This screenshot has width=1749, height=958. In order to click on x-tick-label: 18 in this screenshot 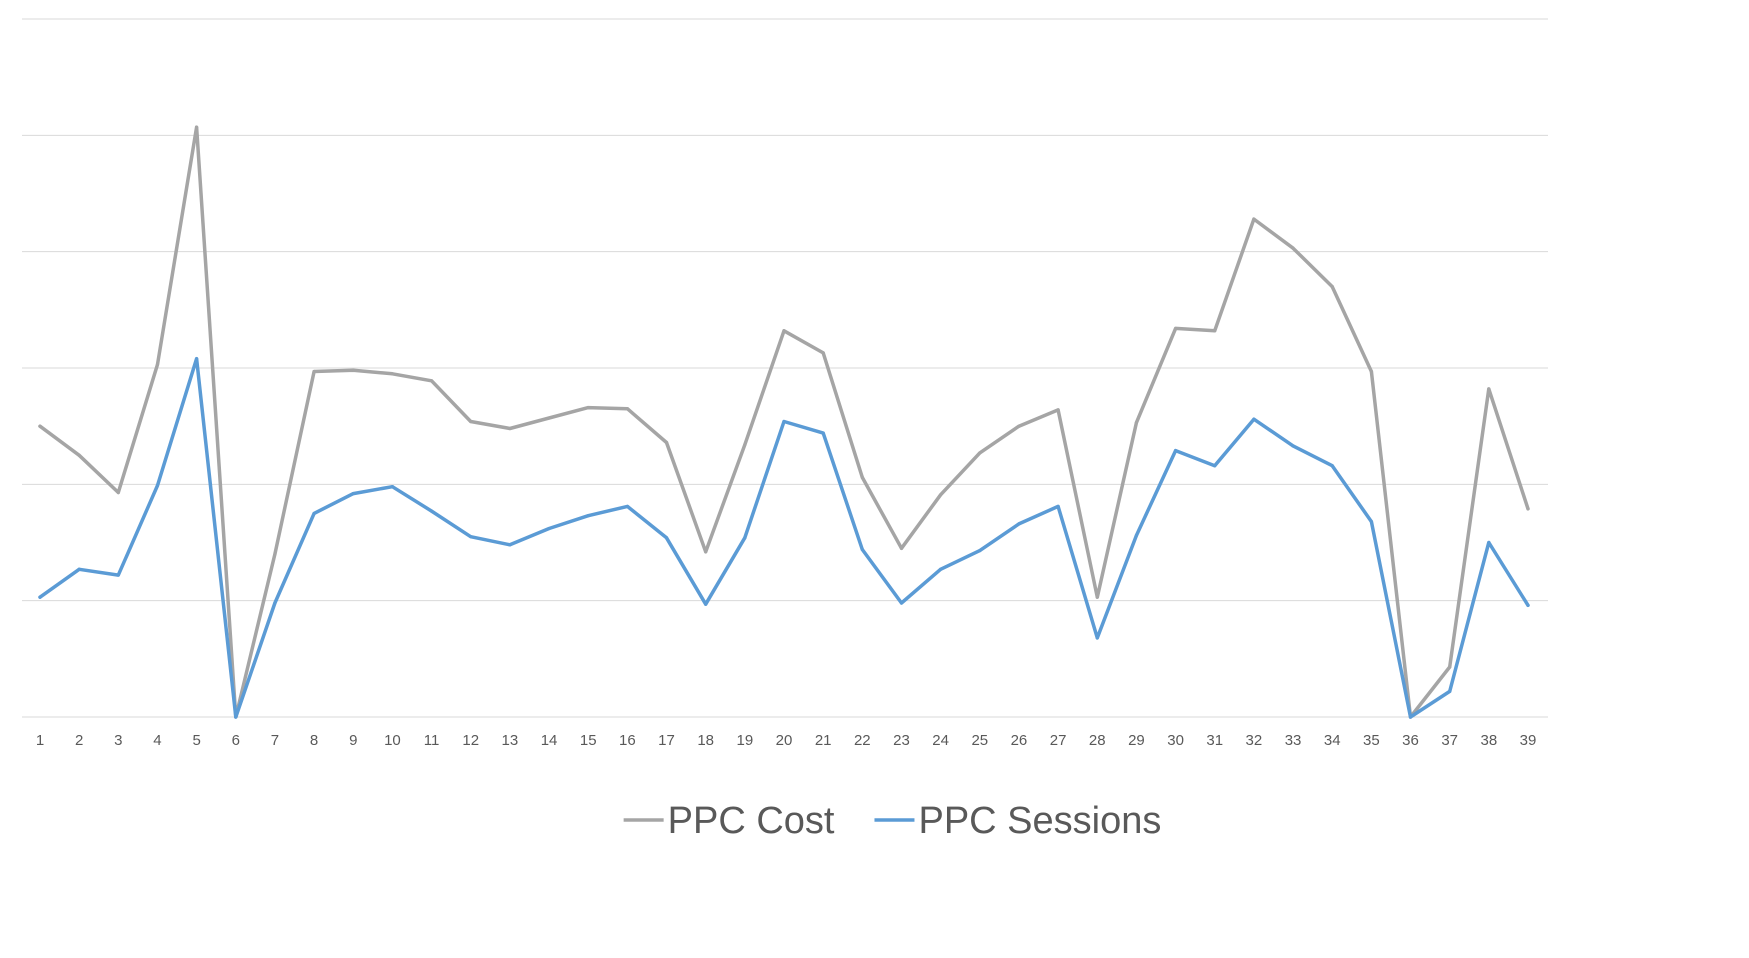, I will do `click(705, 740)`.